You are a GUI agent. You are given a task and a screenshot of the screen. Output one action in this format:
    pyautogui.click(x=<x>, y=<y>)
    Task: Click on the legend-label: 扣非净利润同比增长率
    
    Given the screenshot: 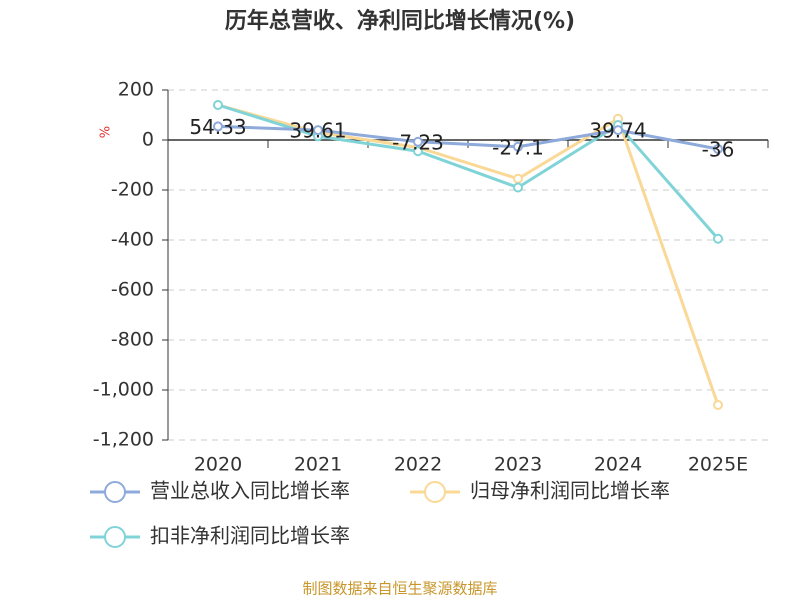 What is the action you would take?
    pyautogui.click(x=250, y=536)
    